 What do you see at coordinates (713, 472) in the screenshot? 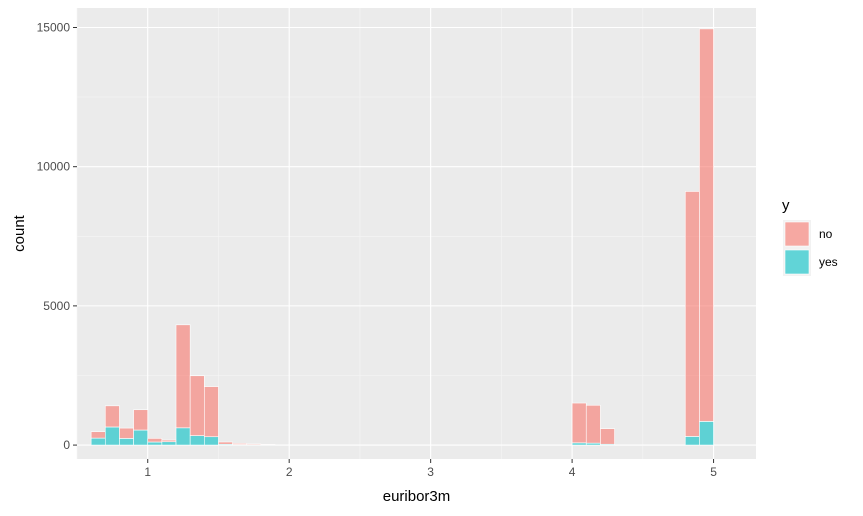
I see `x-tick-label: 5` at bounding box center [713, 472].